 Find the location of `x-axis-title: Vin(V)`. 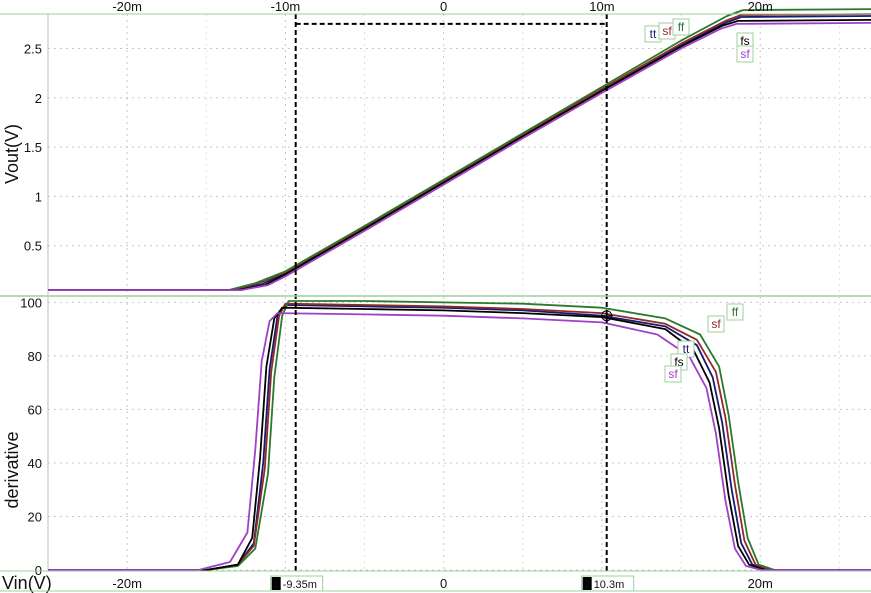

x-axis-title: Vin(V) is located at coordinates (27, 583).